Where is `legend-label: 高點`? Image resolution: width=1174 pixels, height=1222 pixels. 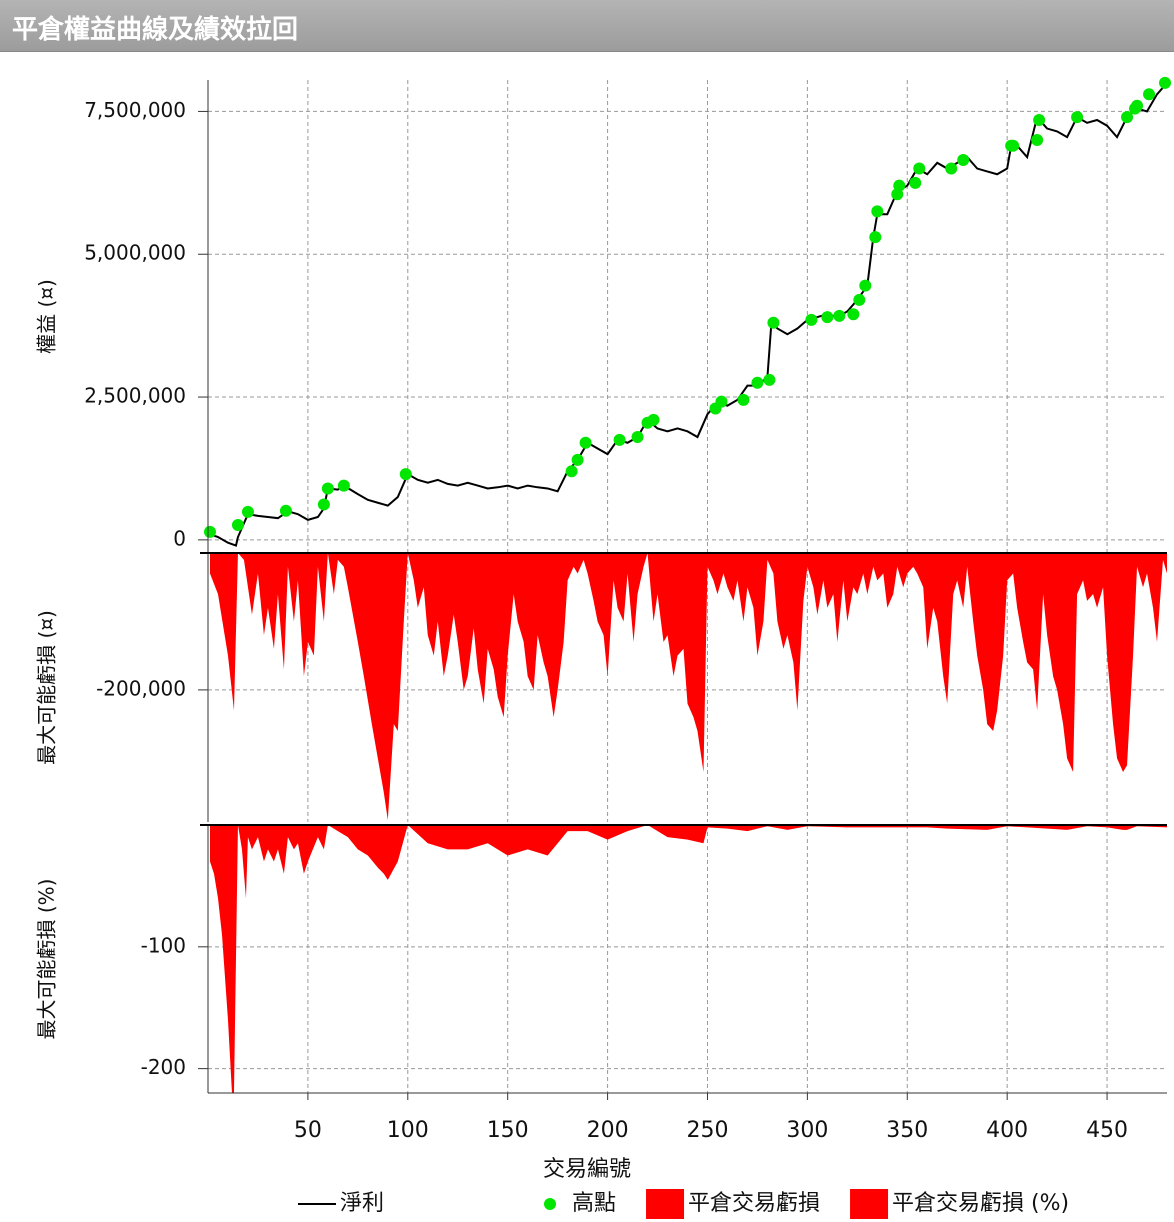
legend-label: 高點 is located at coordinates (594, 1203).